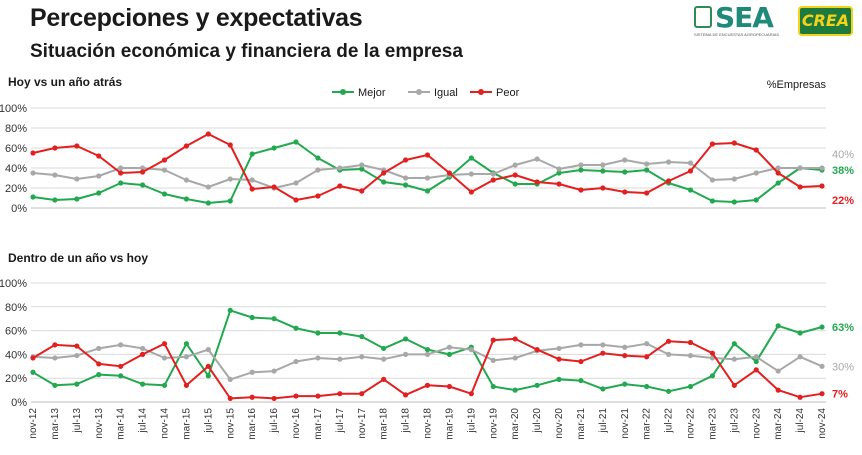 This screenshot has height=455, width=862. Describe the element at coordinates (13, 284) in the screenshot. I see `y-tick-label: 100%` at that location.